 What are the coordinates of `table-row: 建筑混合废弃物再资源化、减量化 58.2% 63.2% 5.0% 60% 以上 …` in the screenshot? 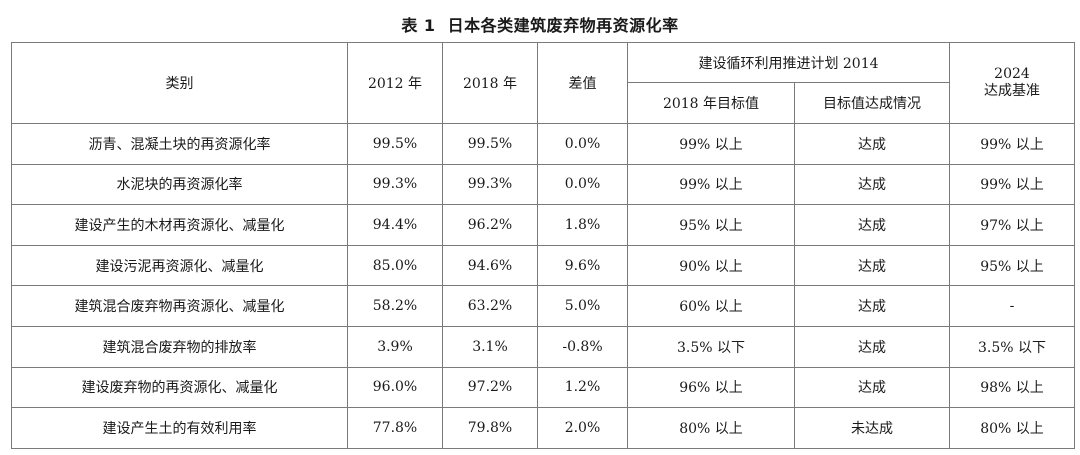 It's located at (543, 306).